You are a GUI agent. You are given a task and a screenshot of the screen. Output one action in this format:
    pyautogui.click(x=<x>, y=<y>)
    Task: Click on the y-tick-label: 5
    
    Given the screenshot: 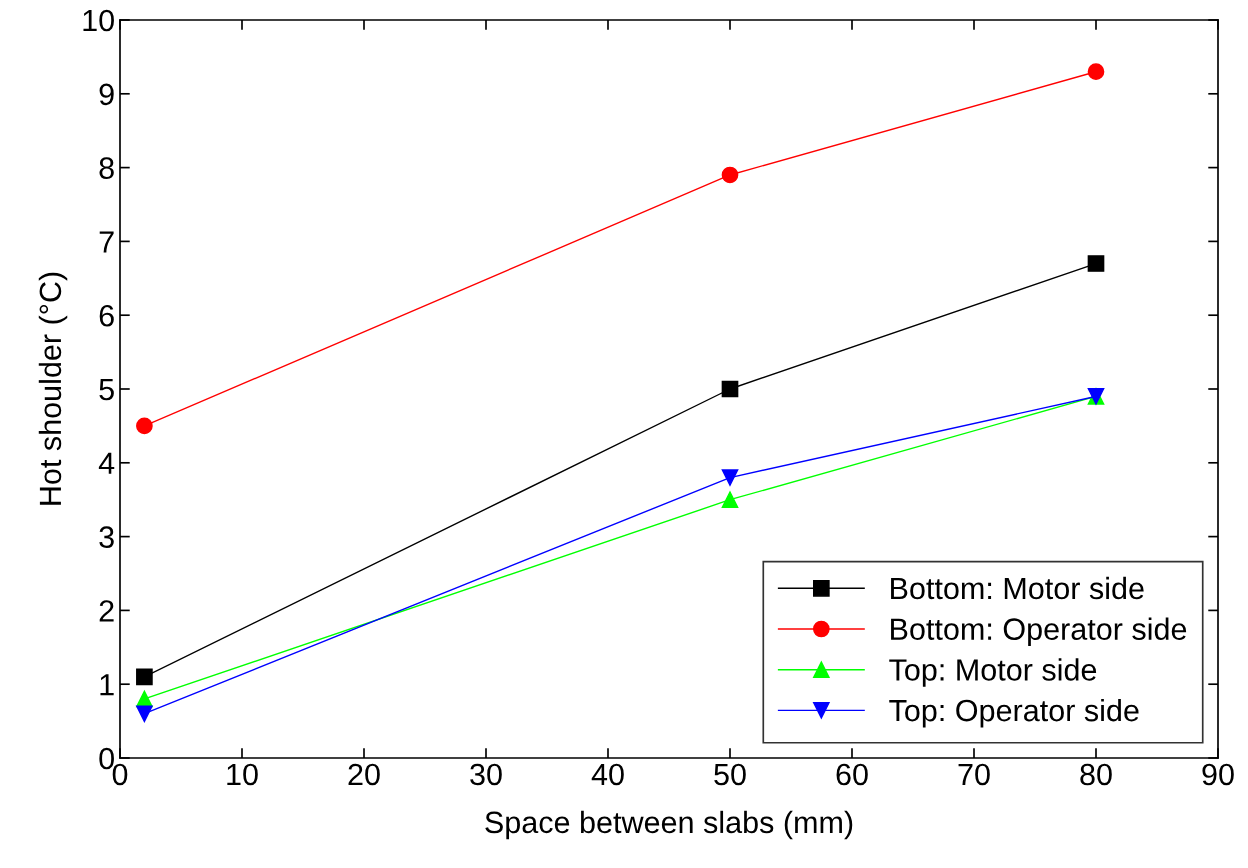 What is the action you would take?
    pyautogui.click(x=106, y=390)
    